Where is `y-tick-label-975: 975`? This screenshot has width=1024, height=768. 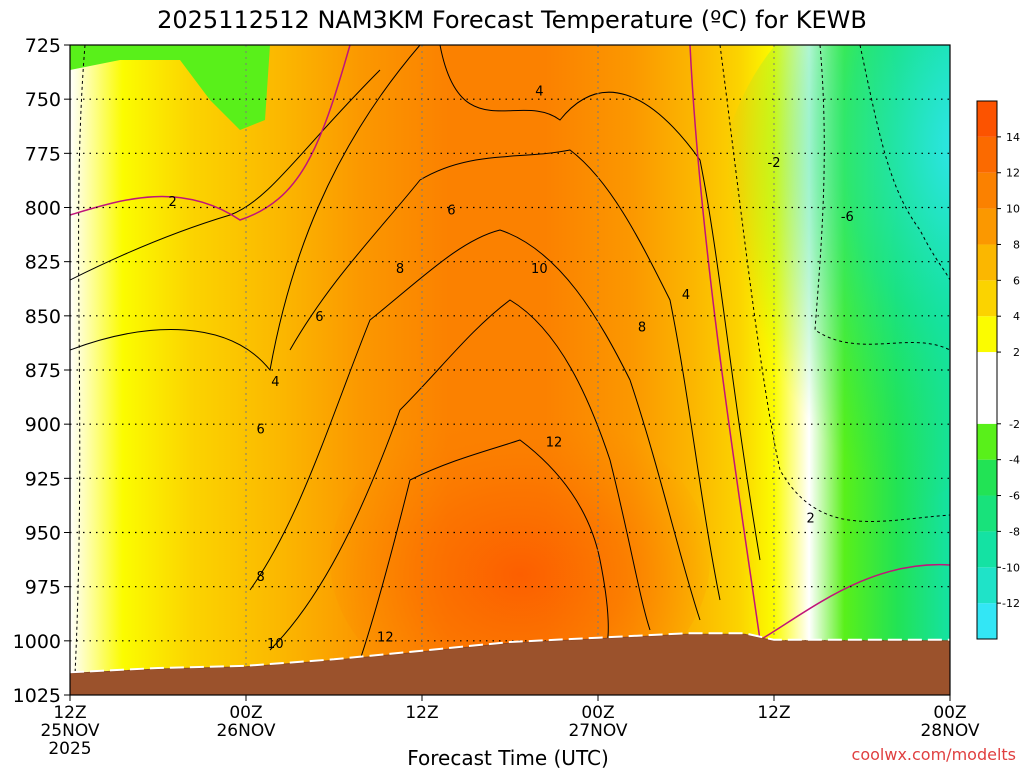 y-tick-label-975: 975 is located at coordinates (43, 588).